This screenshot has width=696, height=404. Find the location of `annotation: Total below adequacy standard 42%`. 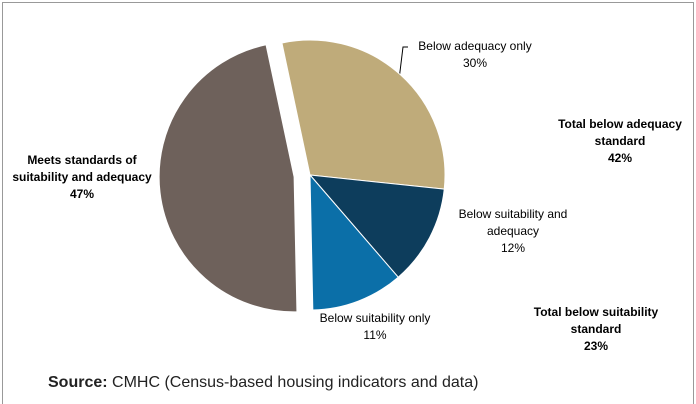

annotation: Total below adequacy standard 42% is located at coordinates (620, 141).